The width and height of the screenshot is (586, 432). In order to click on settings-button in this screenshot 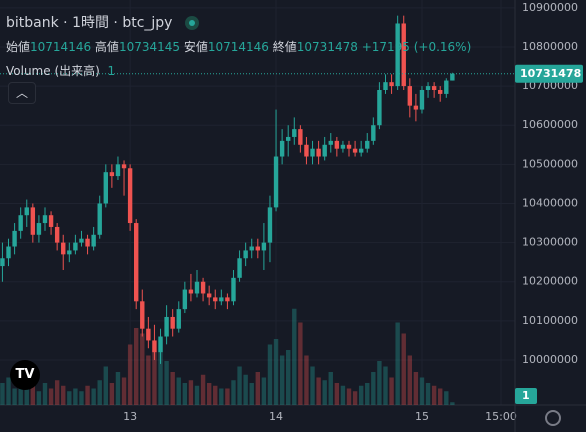, I will do `click(553, 418)`.